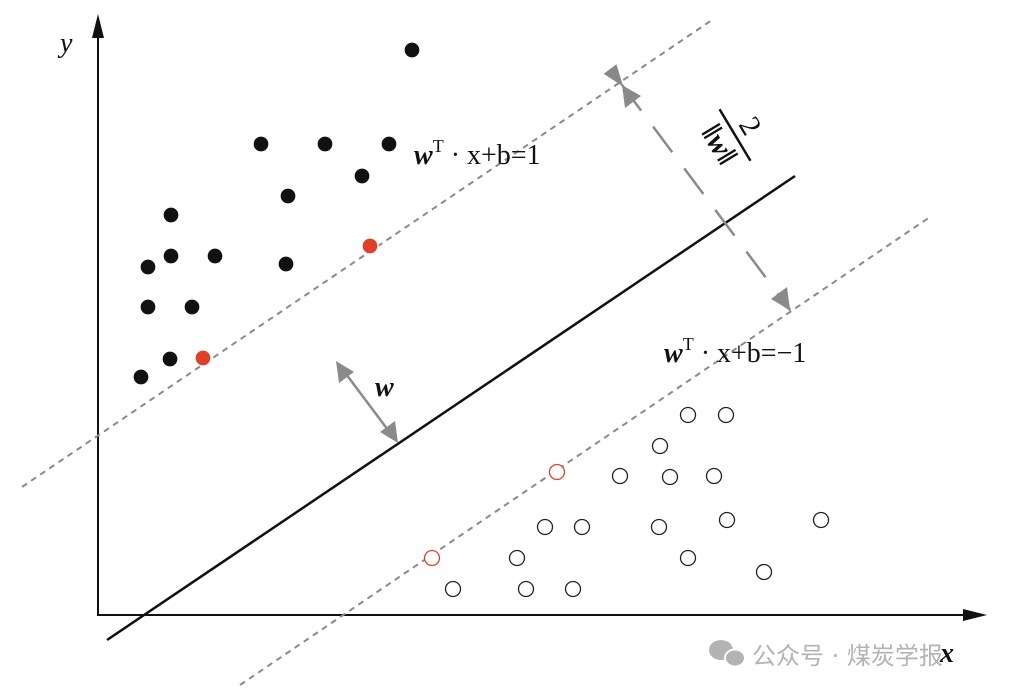  Describe the element at coordinates (98, 26) in the screenshot. I see `y-axis-arrow-icon` at that location.